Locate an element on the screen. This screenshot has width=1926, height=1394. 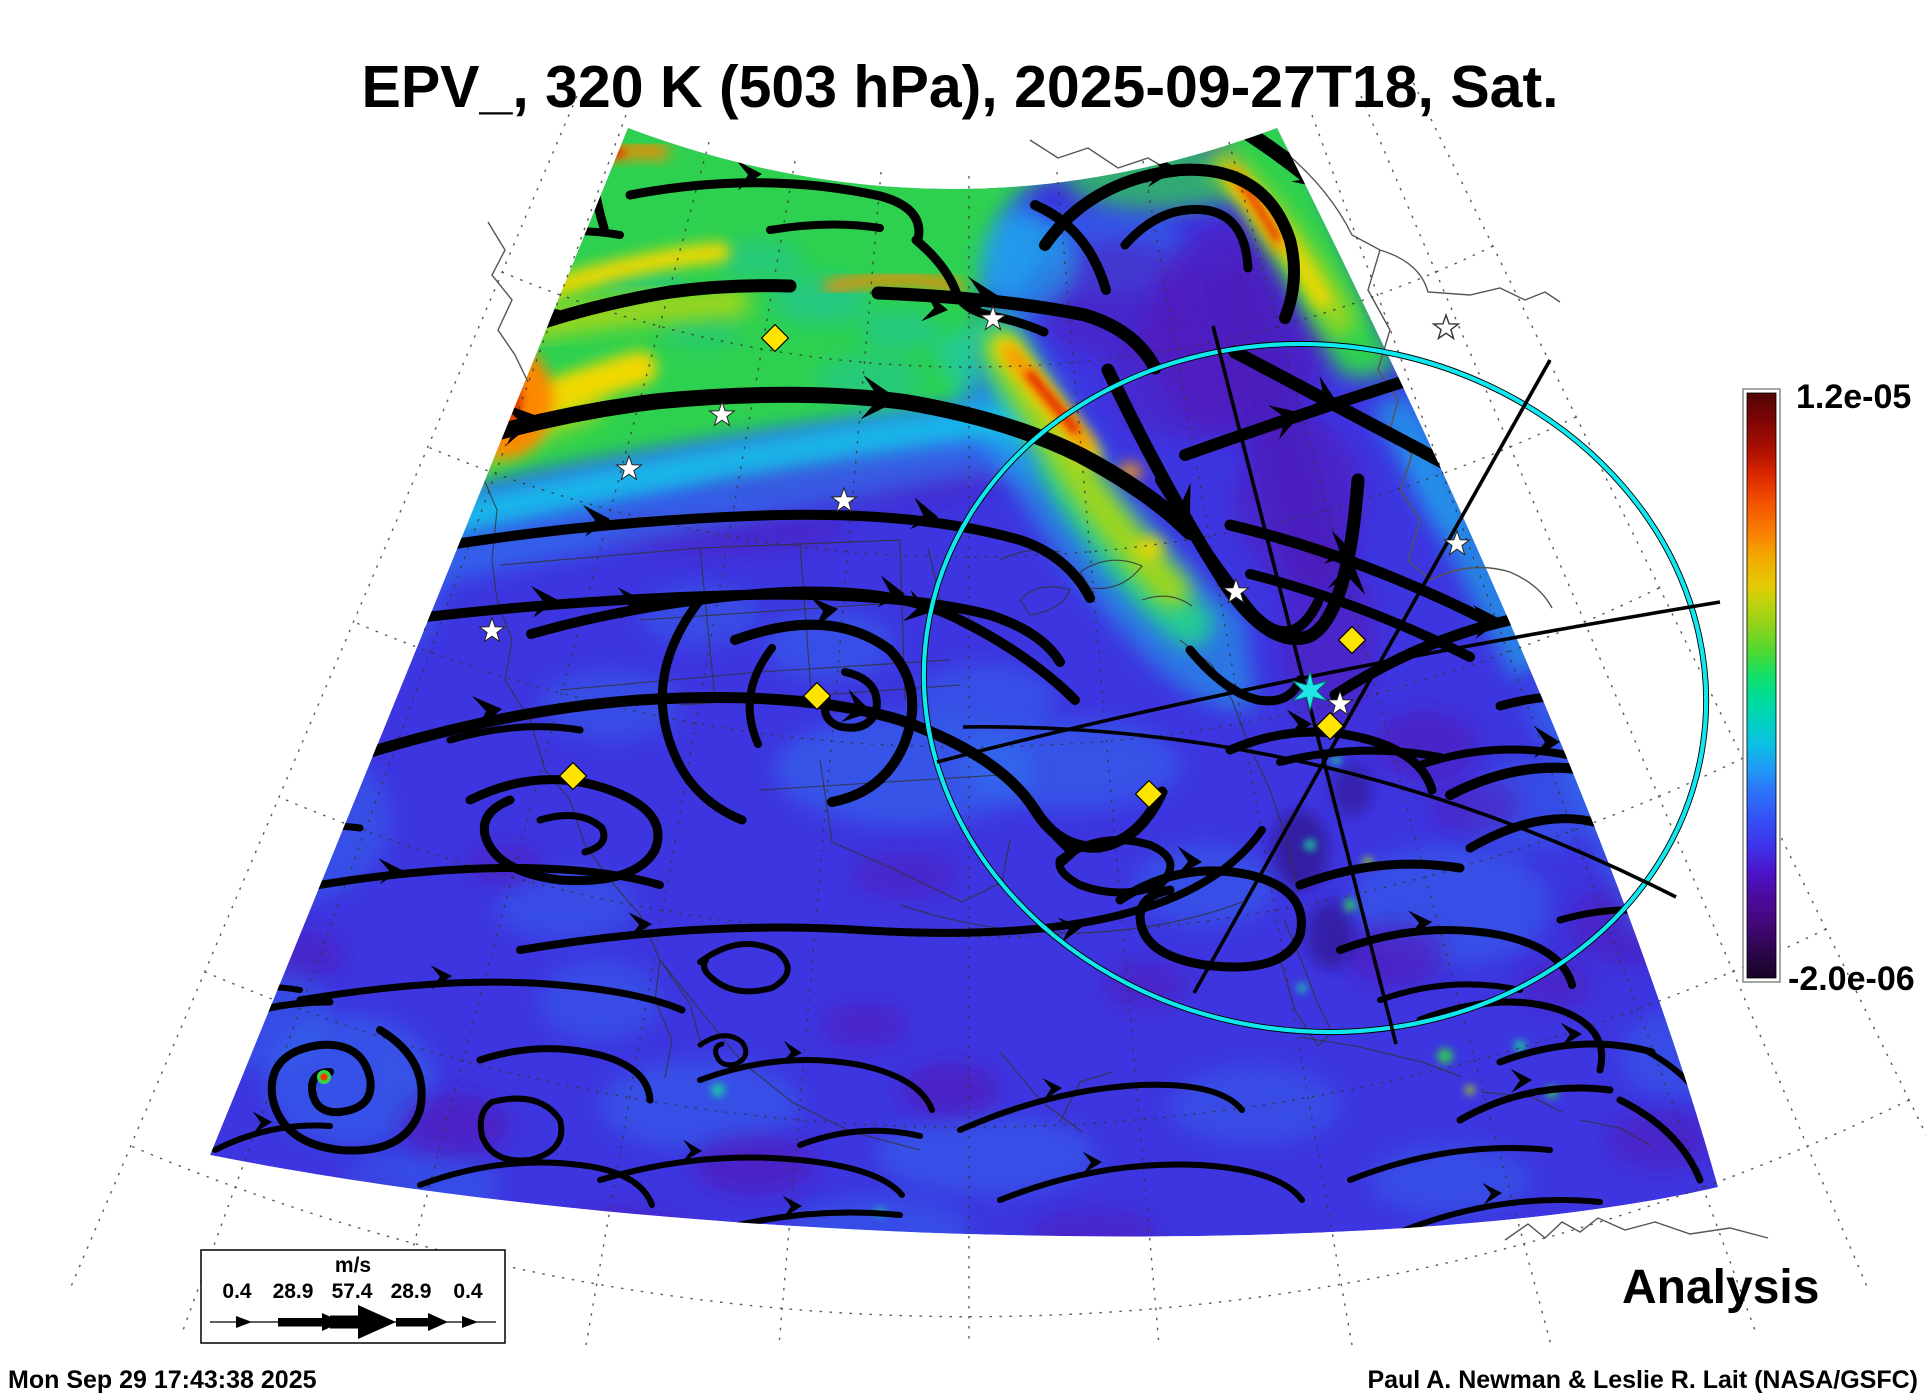
svg-text: Mon Sep 29 17:43:38 2025 is located at coordinates (162, 1380).